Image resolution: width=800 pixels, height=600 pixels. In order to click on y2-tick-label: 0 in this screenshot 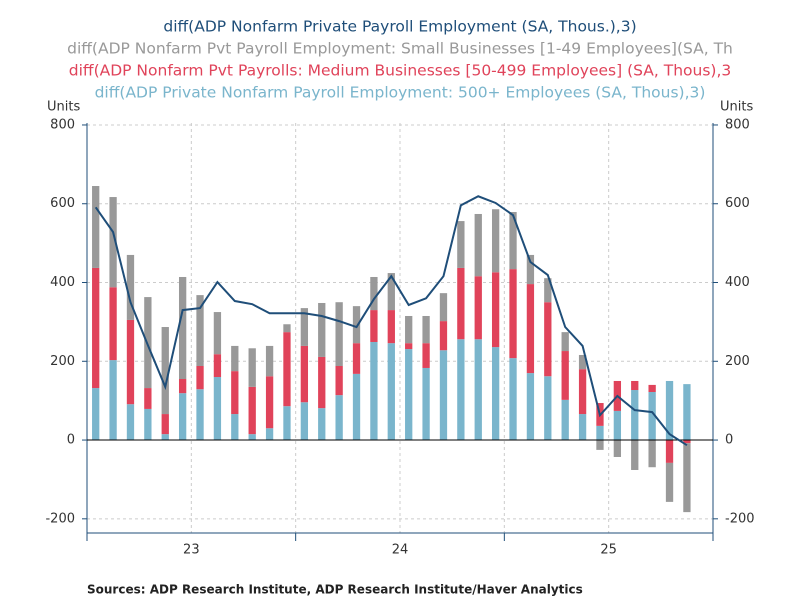, I will do `click(729, 440)`.